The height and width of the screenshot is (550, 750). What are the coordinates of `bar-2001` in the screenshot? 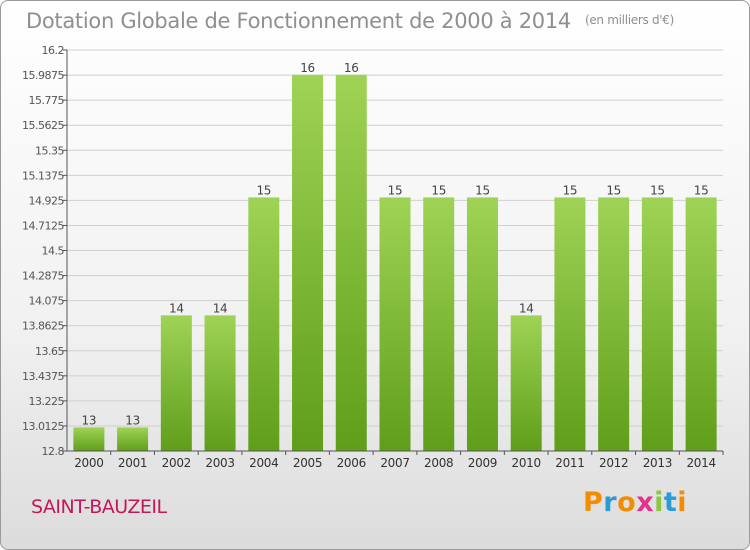 It's located at (133, 439).